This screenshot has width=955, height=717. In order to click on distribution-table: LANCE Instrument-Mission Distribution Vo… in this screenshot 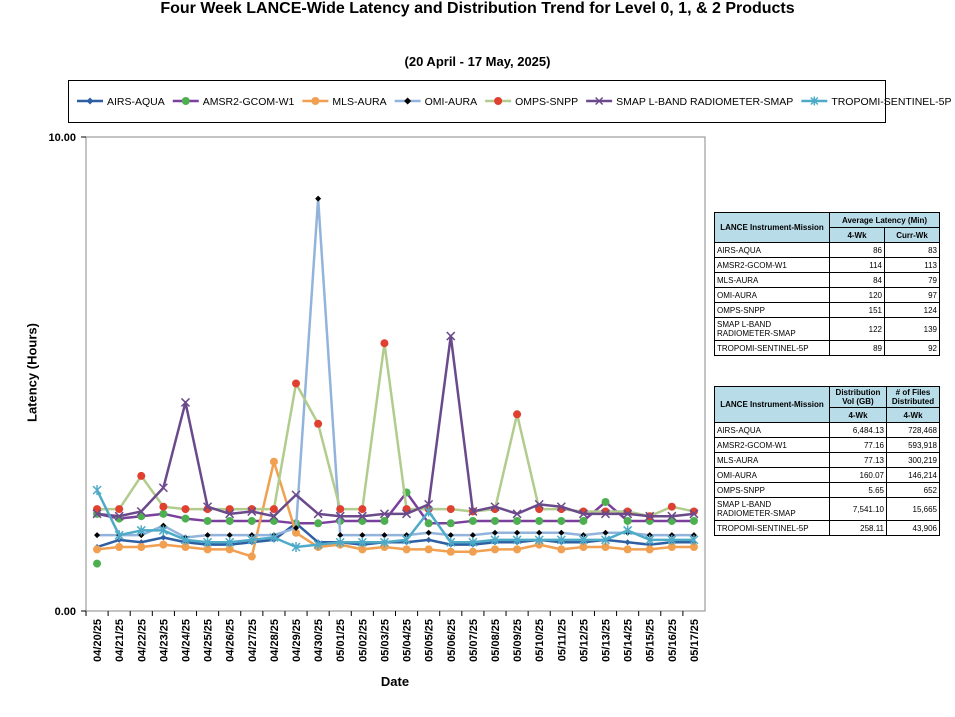, I will do `click(827, 461)`.